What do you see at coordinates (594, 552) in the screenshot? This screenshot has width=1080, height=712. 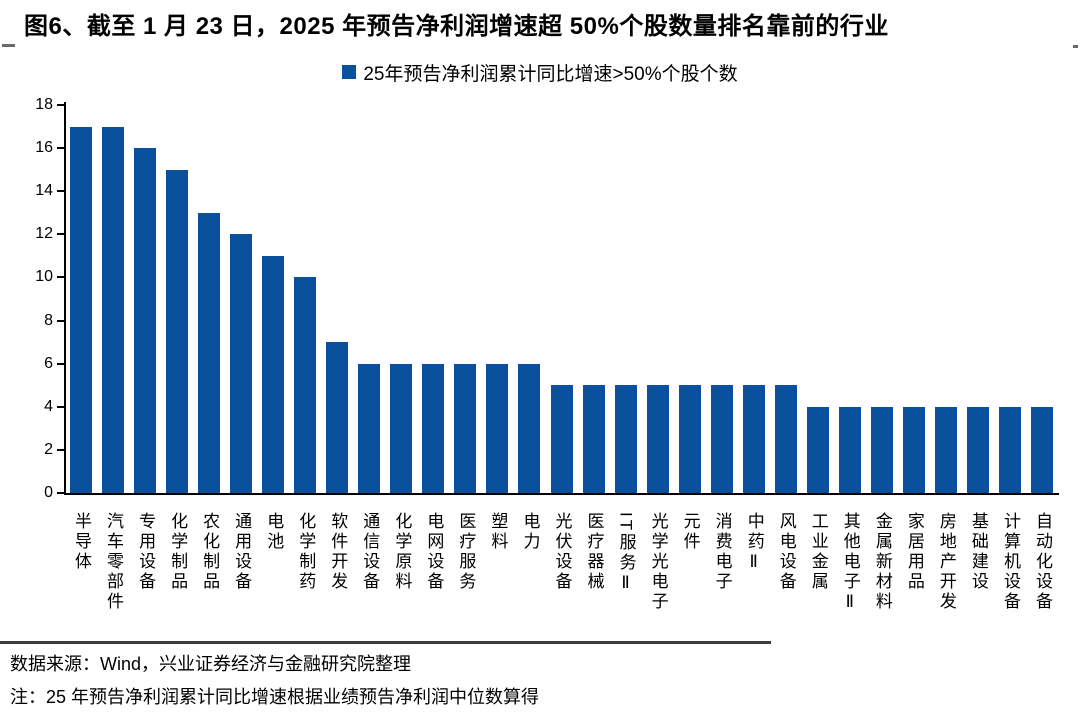 I see `x-axis-label: 医疗器械` at bounding box center [594, 552].